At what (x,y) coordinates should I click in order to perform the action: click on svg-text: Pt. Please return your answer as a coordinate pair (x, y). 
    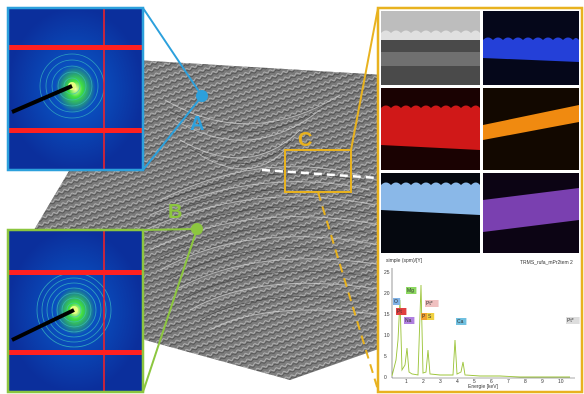
    Looking at the image, I should click on (399, 312).